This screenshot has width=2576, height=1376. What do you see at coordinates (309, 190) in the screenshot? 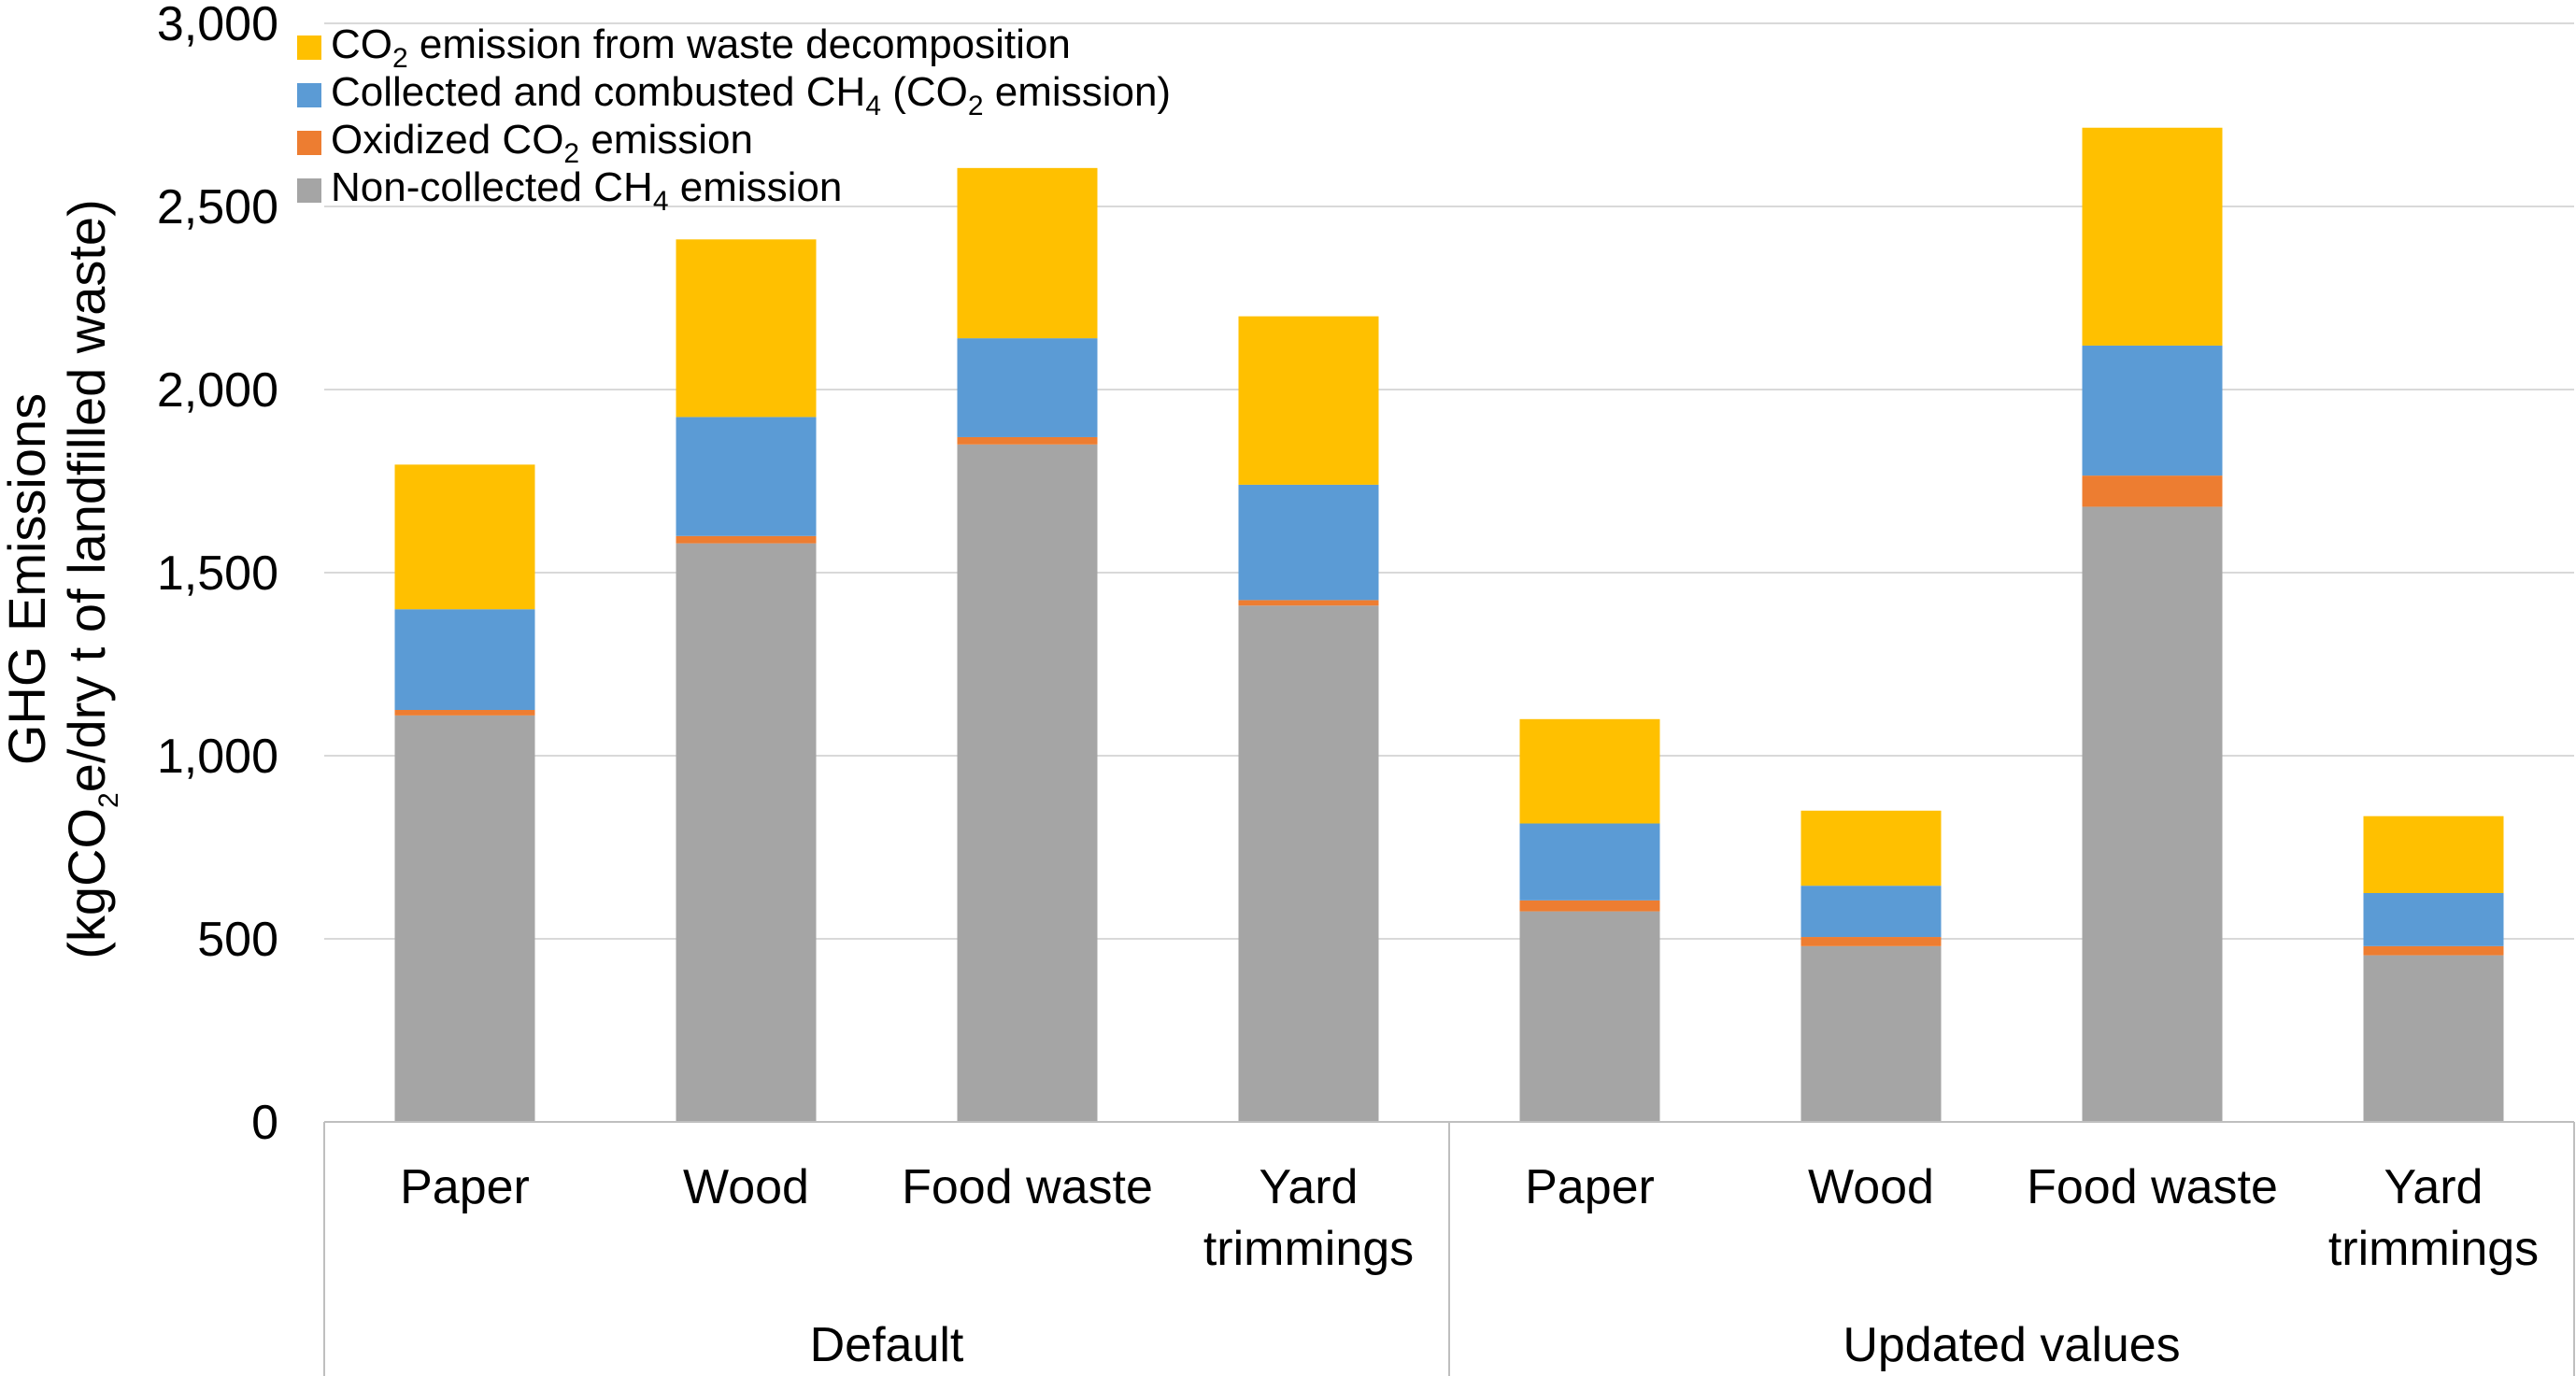
I see `legend-swatch-noncollected` at bounding box center [309, 190].